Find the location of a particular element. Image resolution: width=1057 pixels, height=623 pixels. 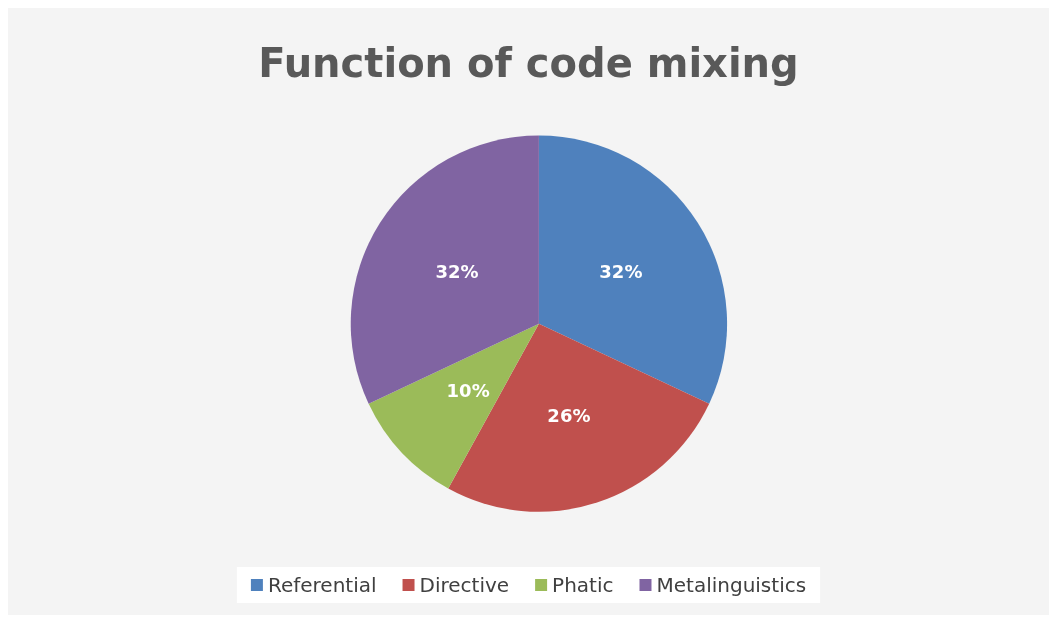

chart-title: Function of code mixing is located at coordinates (528, 63).